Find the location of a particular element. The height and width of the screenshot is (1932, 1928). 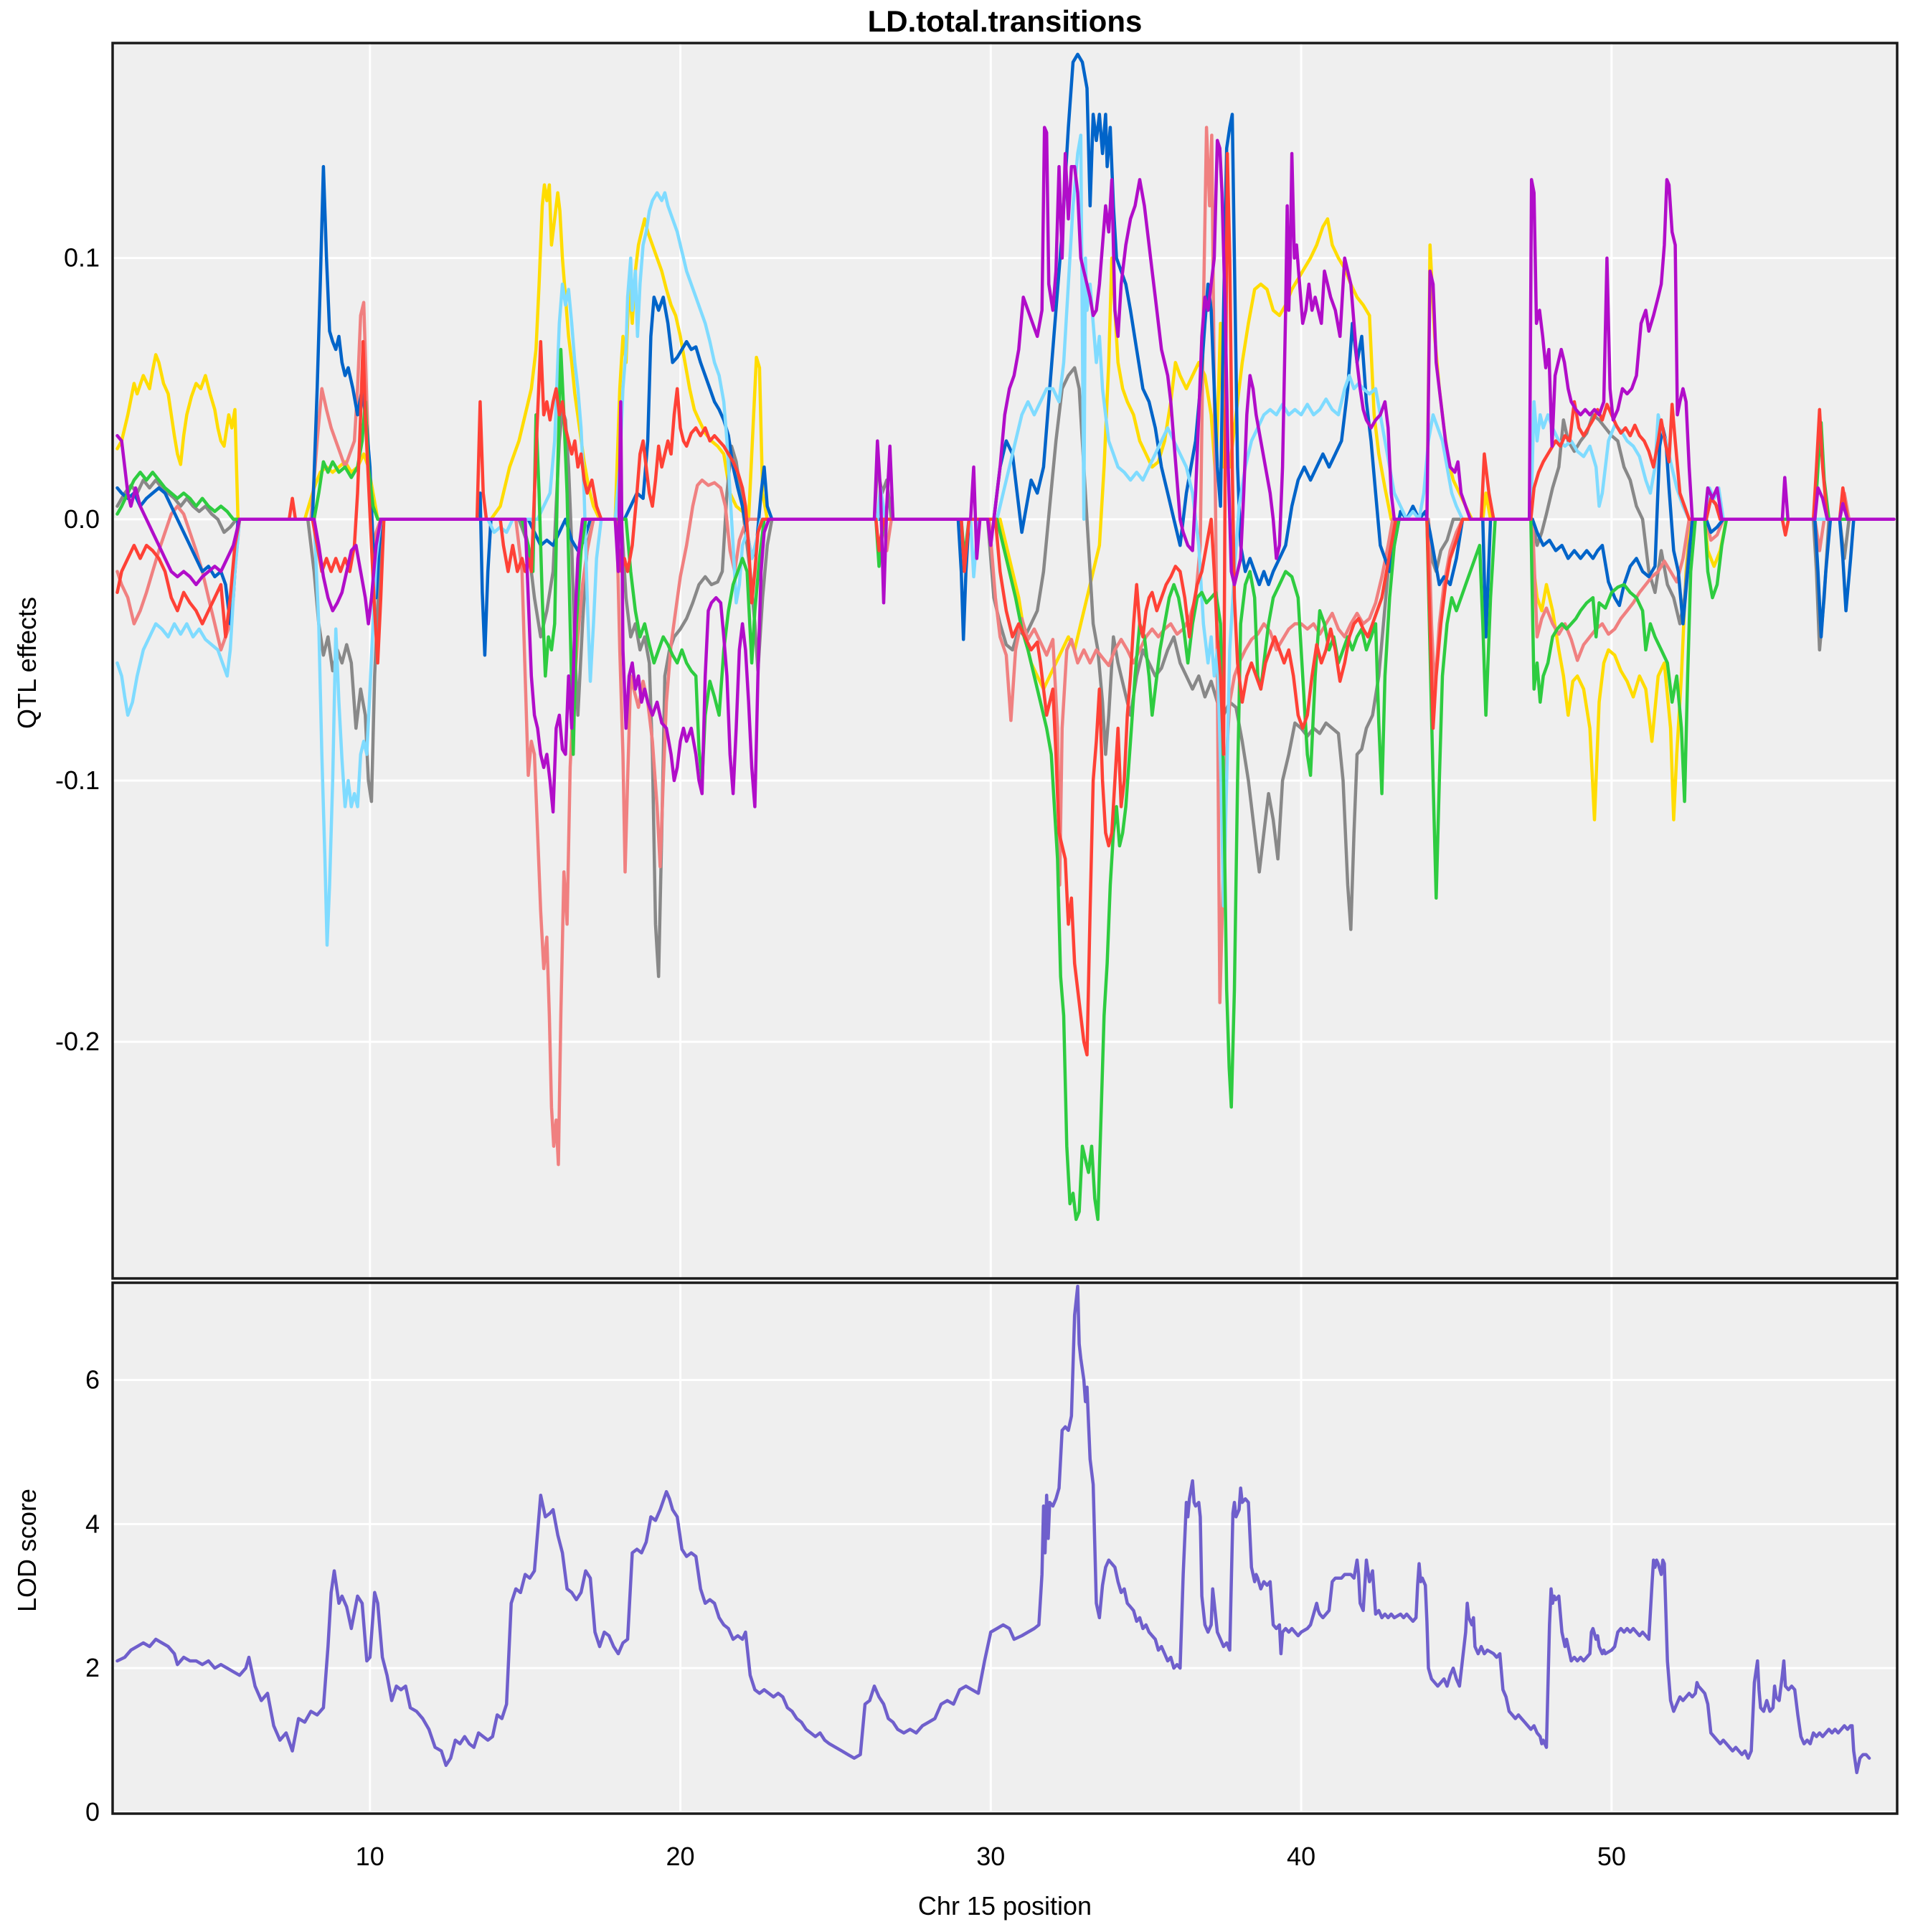

y-tick-label: 4 is located at coordinates (92, 1523).